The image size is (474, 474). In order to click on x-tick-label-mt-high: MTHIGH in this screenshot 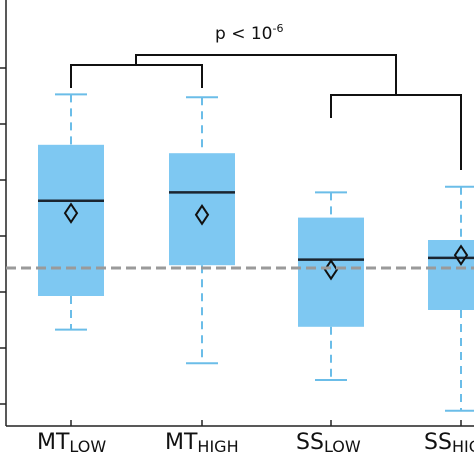, I will do `click(202, 443)`.